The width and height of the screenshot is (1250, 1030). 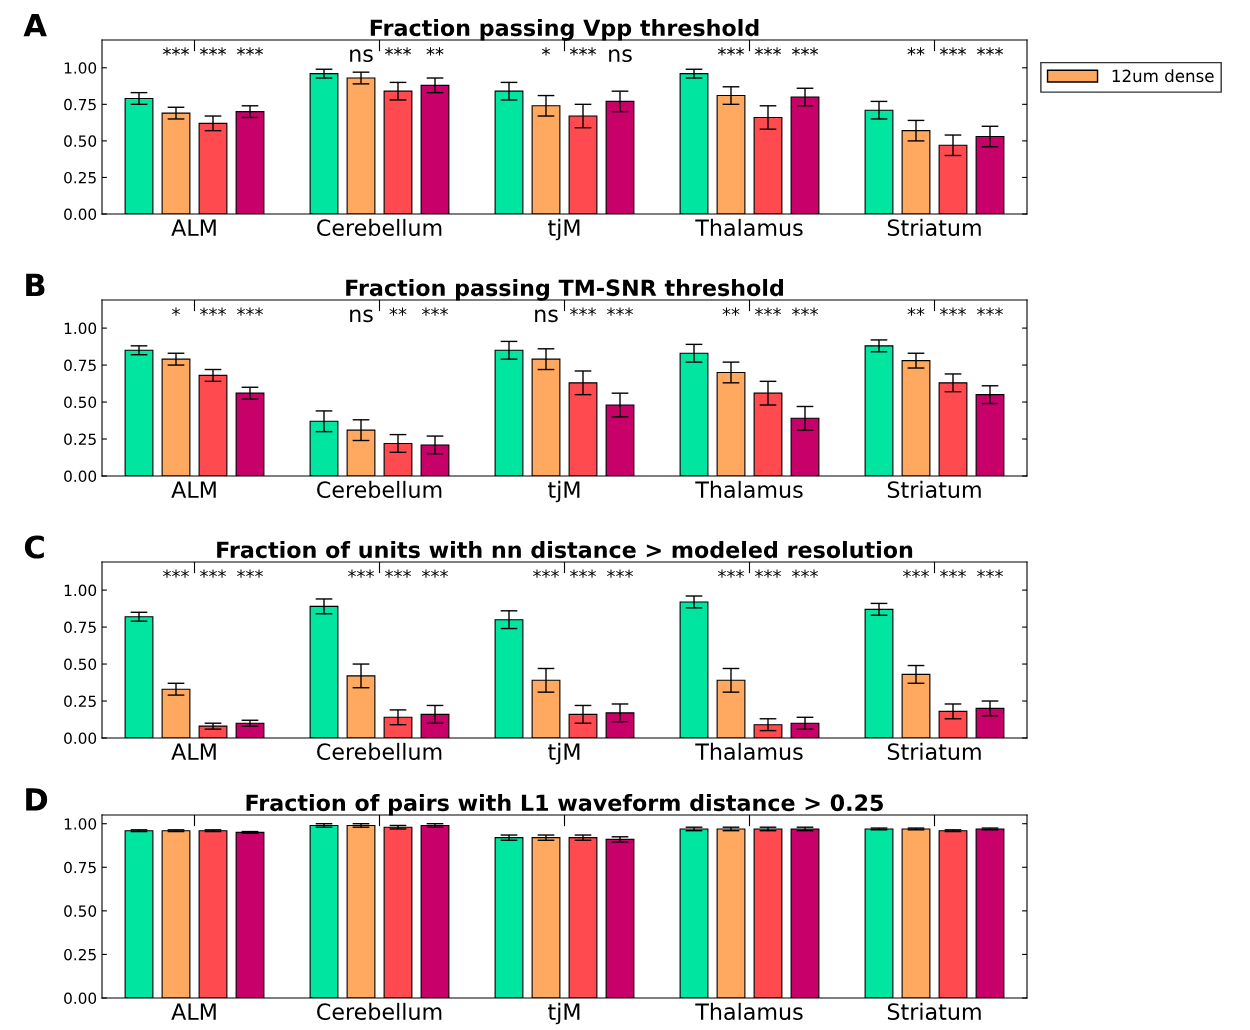 What do you see at coordinates (564, 289) in the screenshot?
I see `chart-title: Fraction passing TM-SNR threshold` at bounding box center [564, 289].